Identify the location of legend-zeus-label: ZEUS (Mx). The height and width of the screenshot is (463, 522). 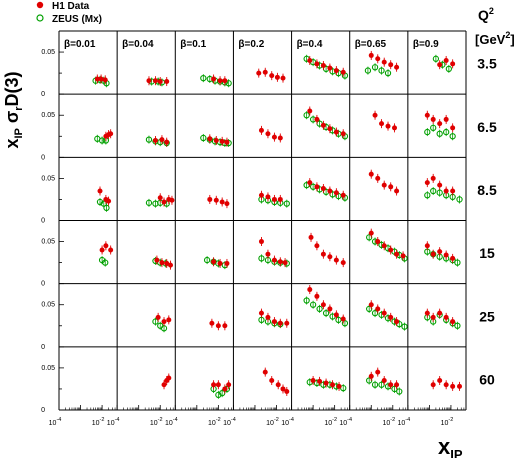
(77, 19).